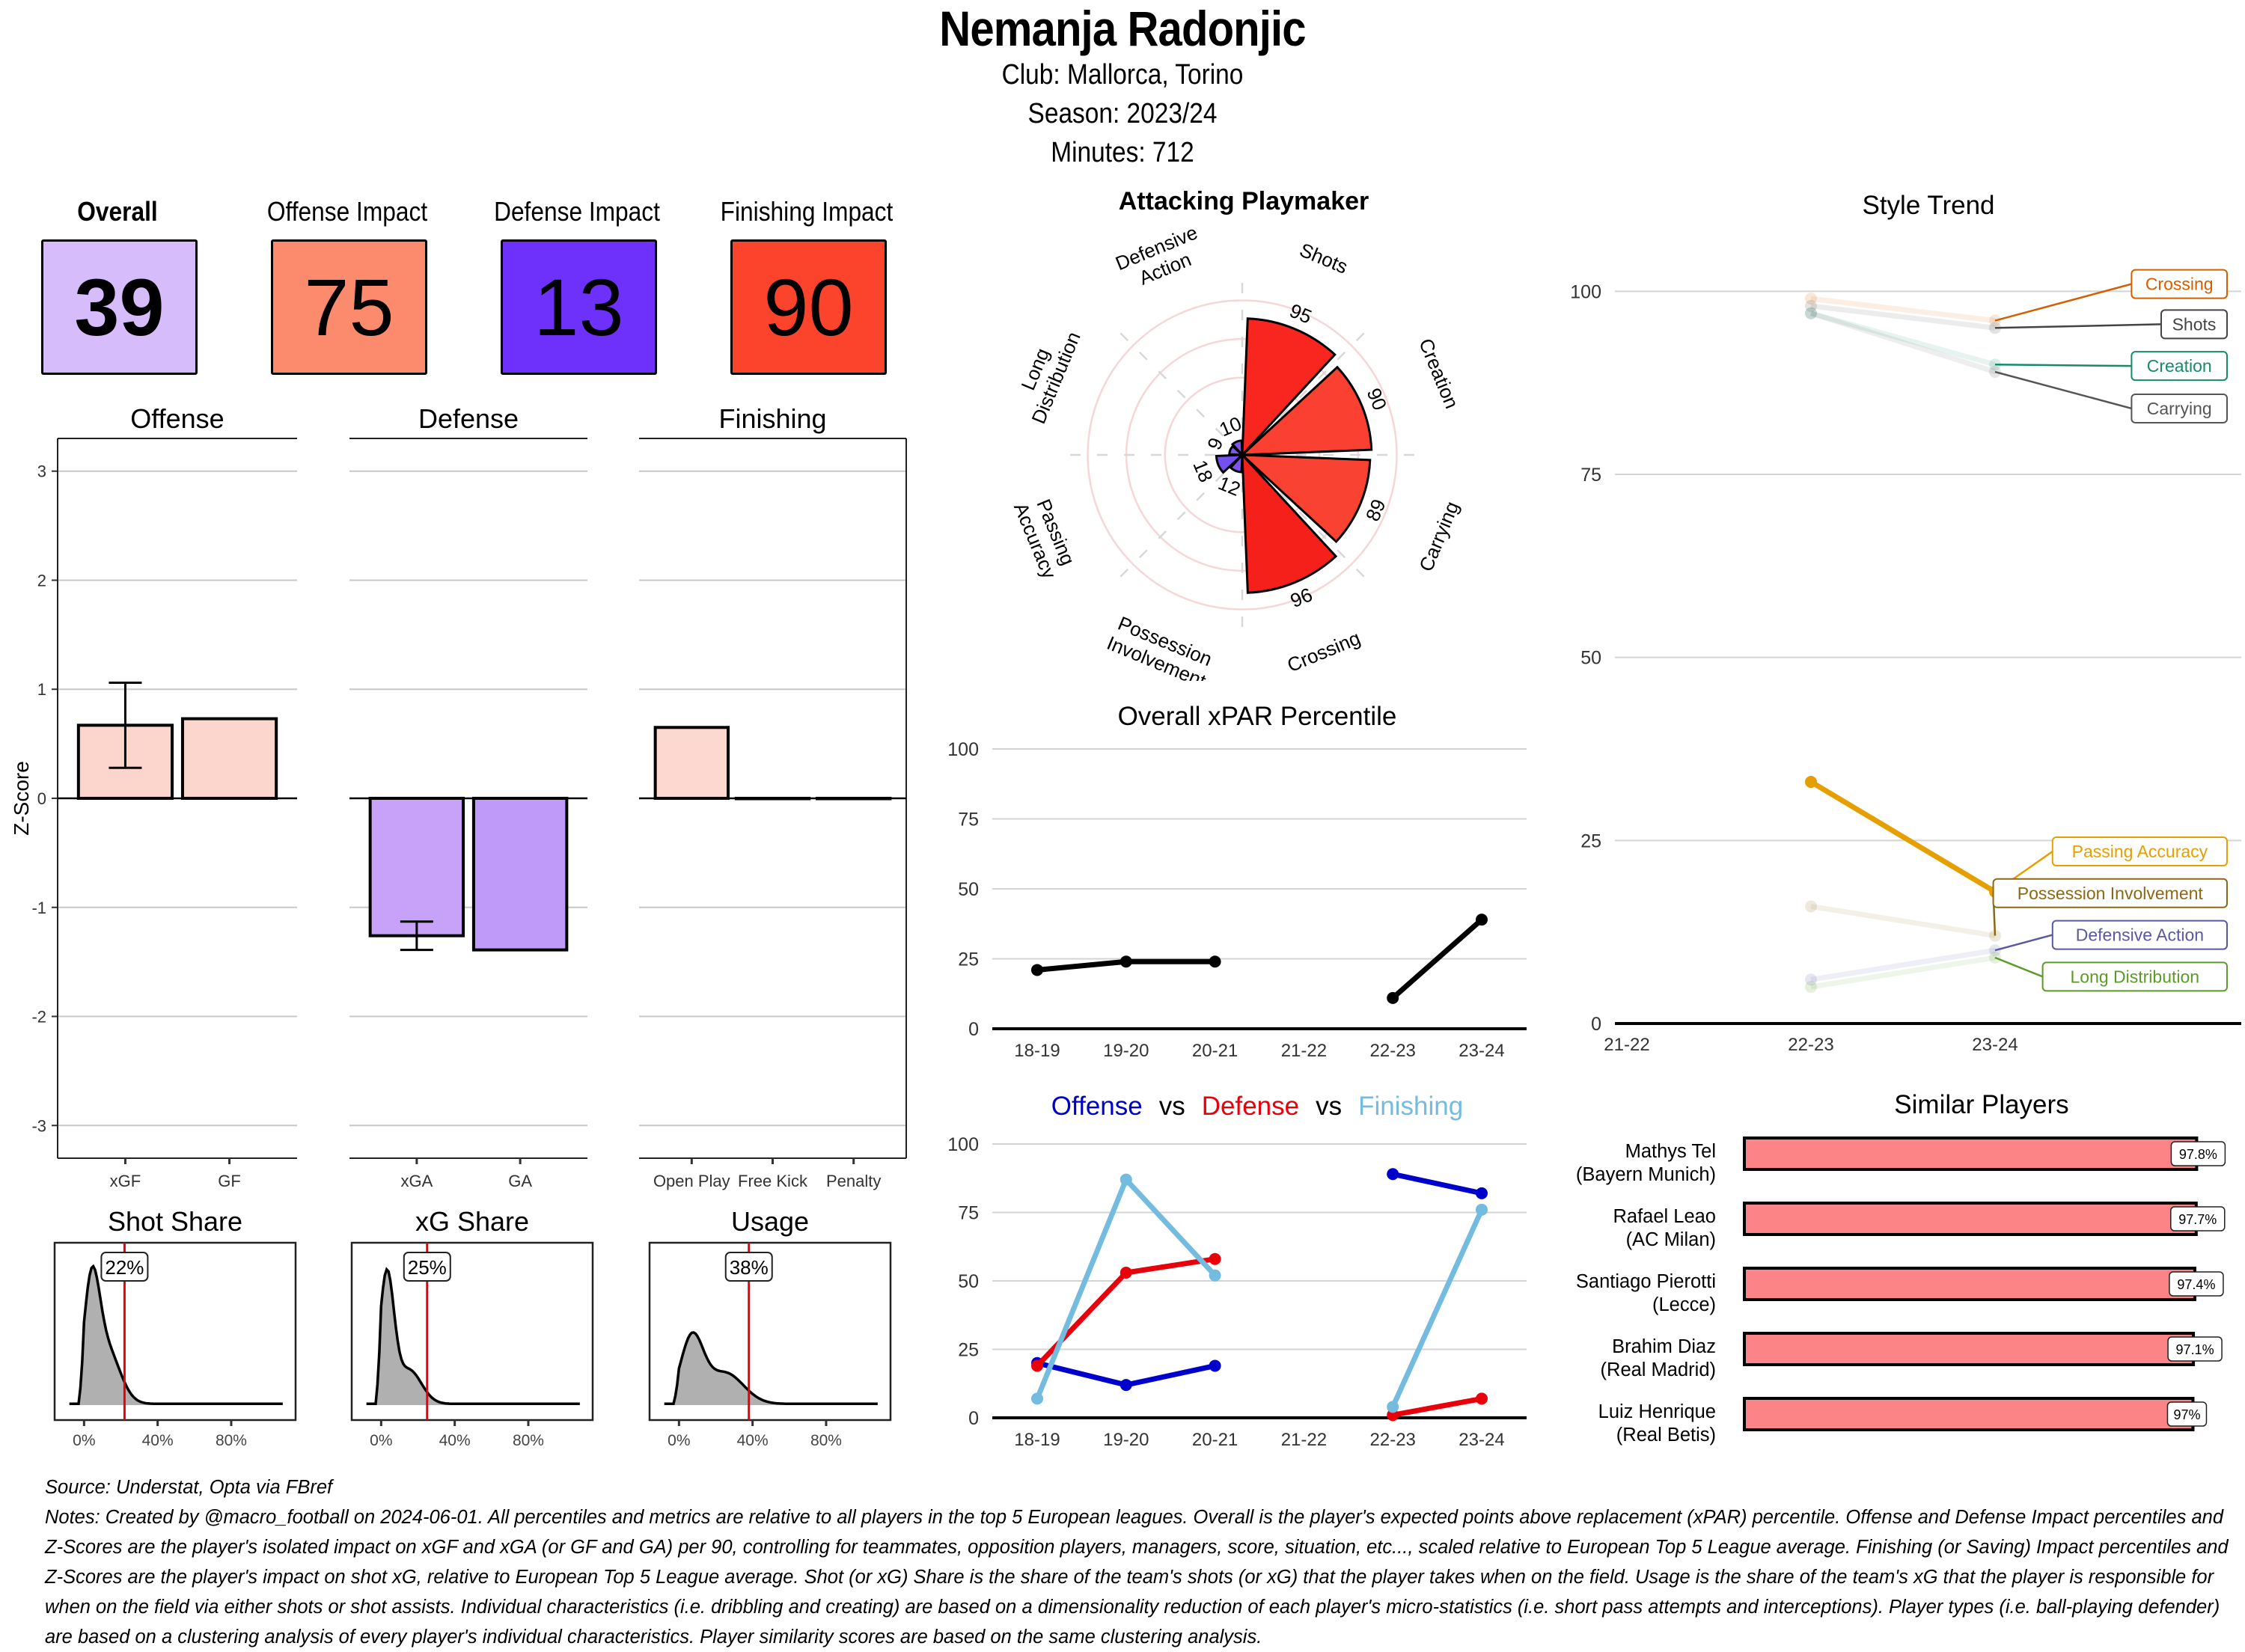 This screenshot has height=1652, width=2245. I want to click on ovd-title-part: Offense, so click(1097, 1106).